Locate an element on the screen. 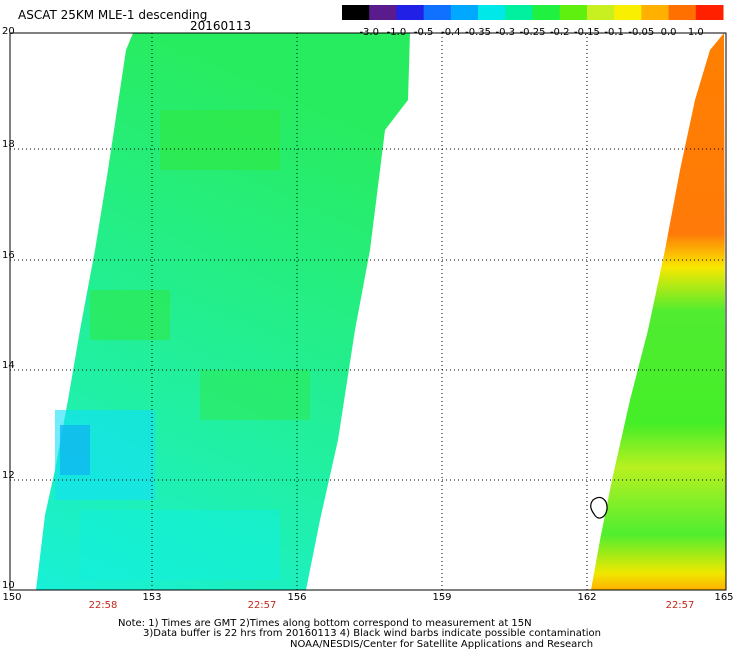  lat-label: 14 is located at coordinates (8, 365).